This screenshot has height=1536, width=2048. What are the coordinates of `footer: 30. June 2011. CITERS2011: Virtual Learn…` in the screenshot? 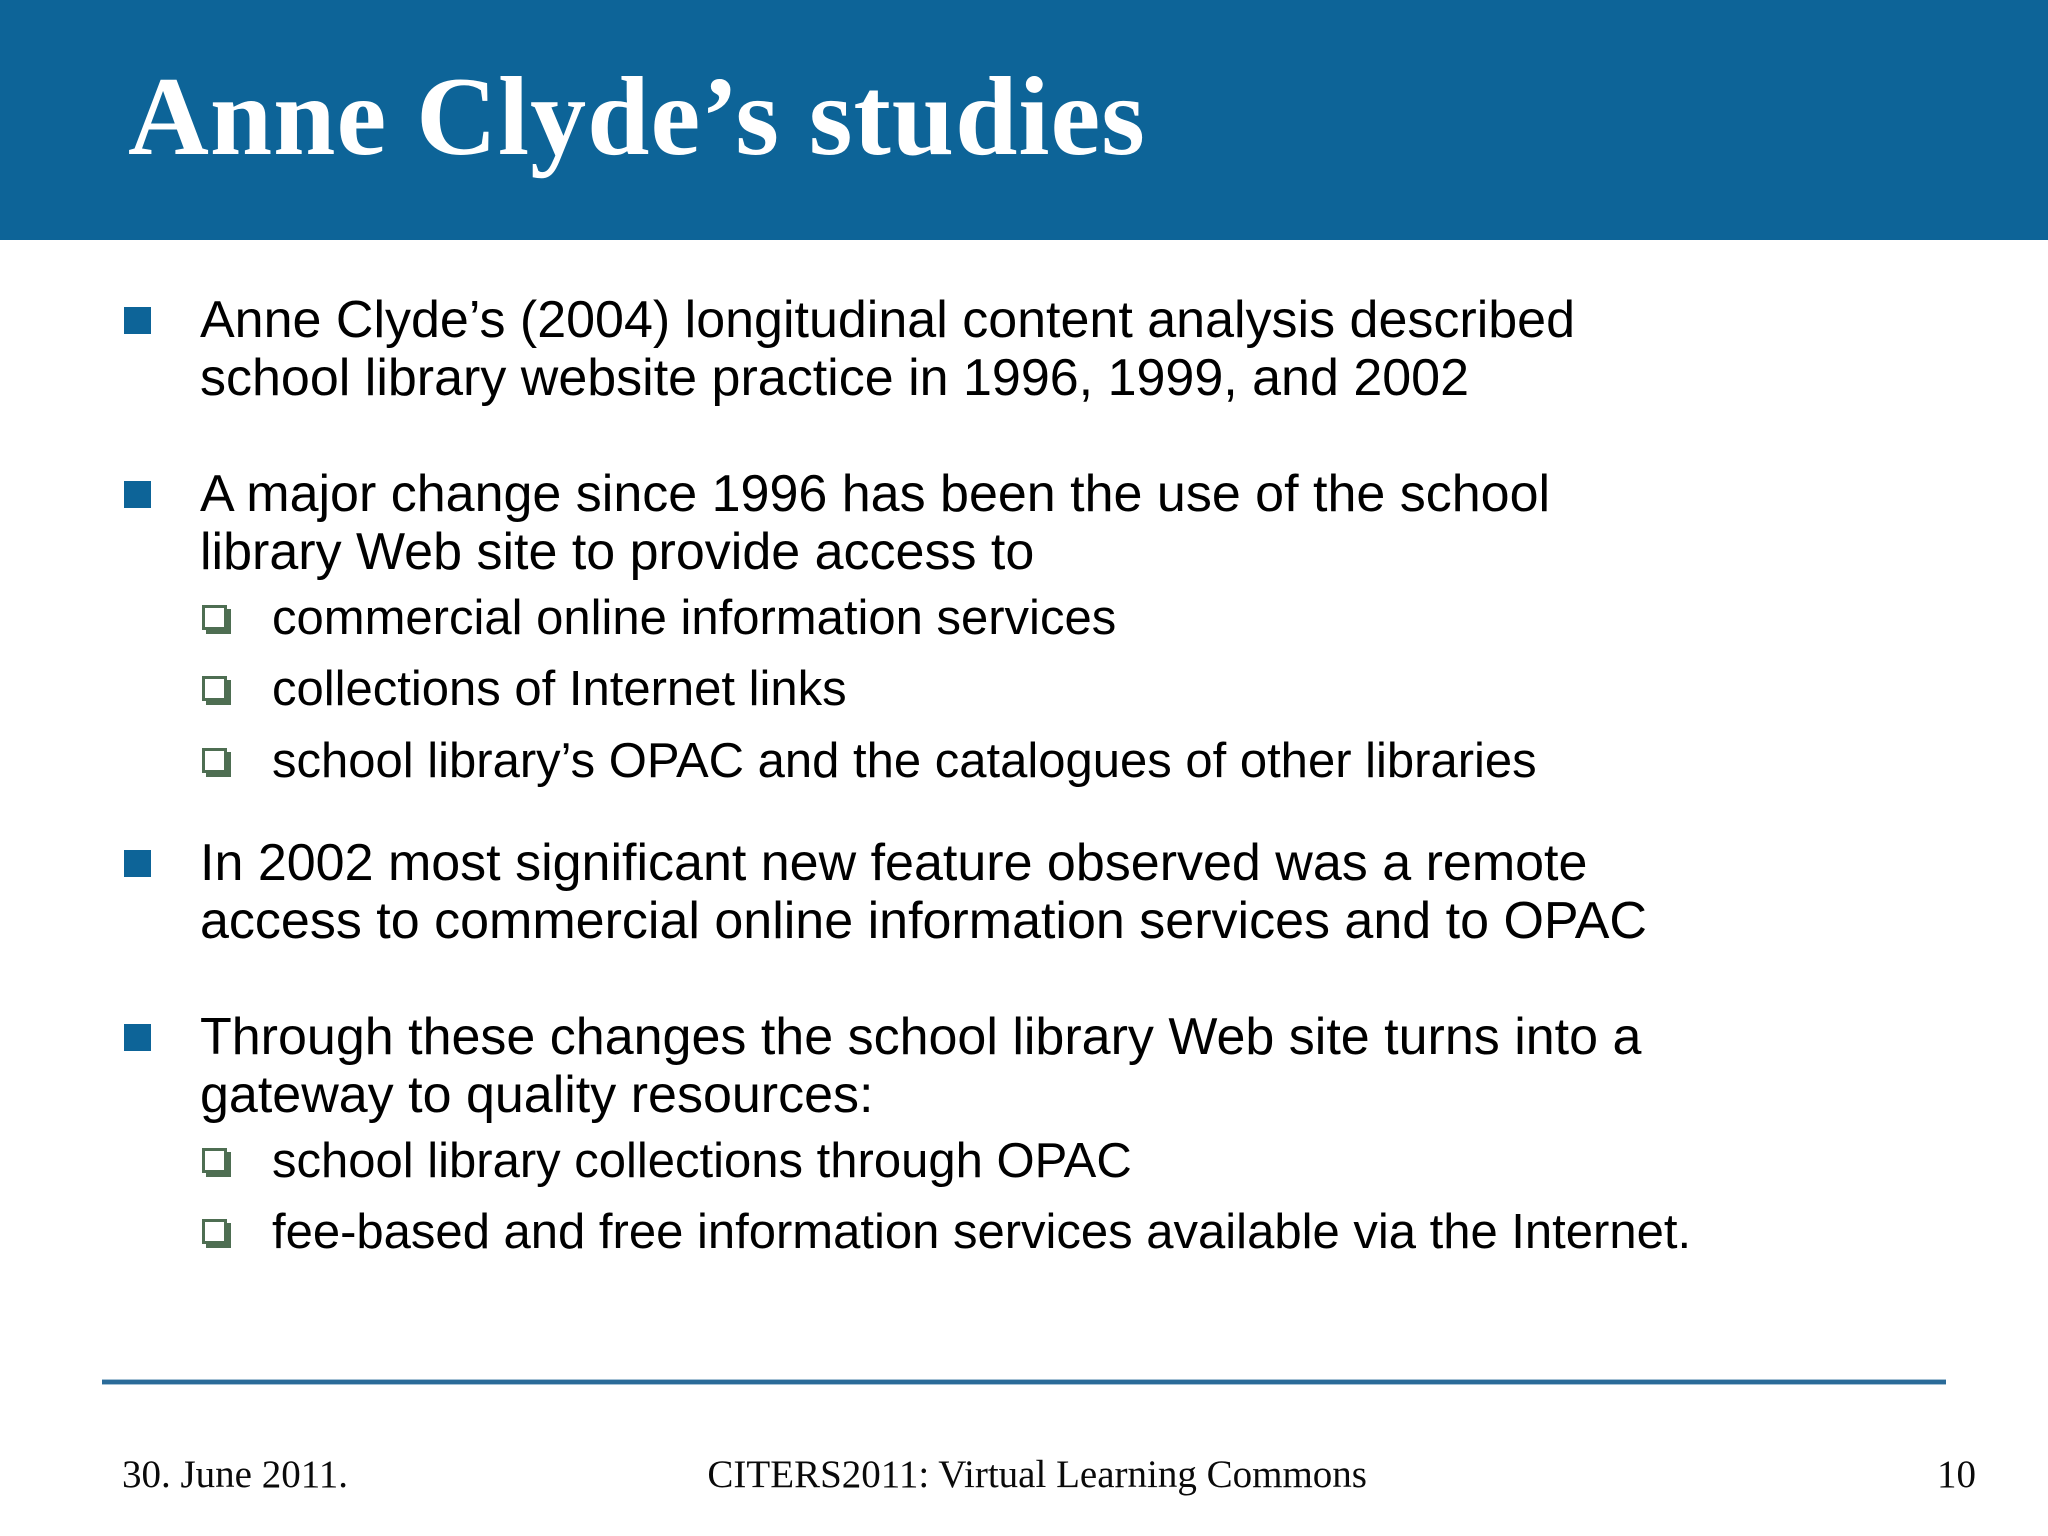 It's located at (1024, 1487).